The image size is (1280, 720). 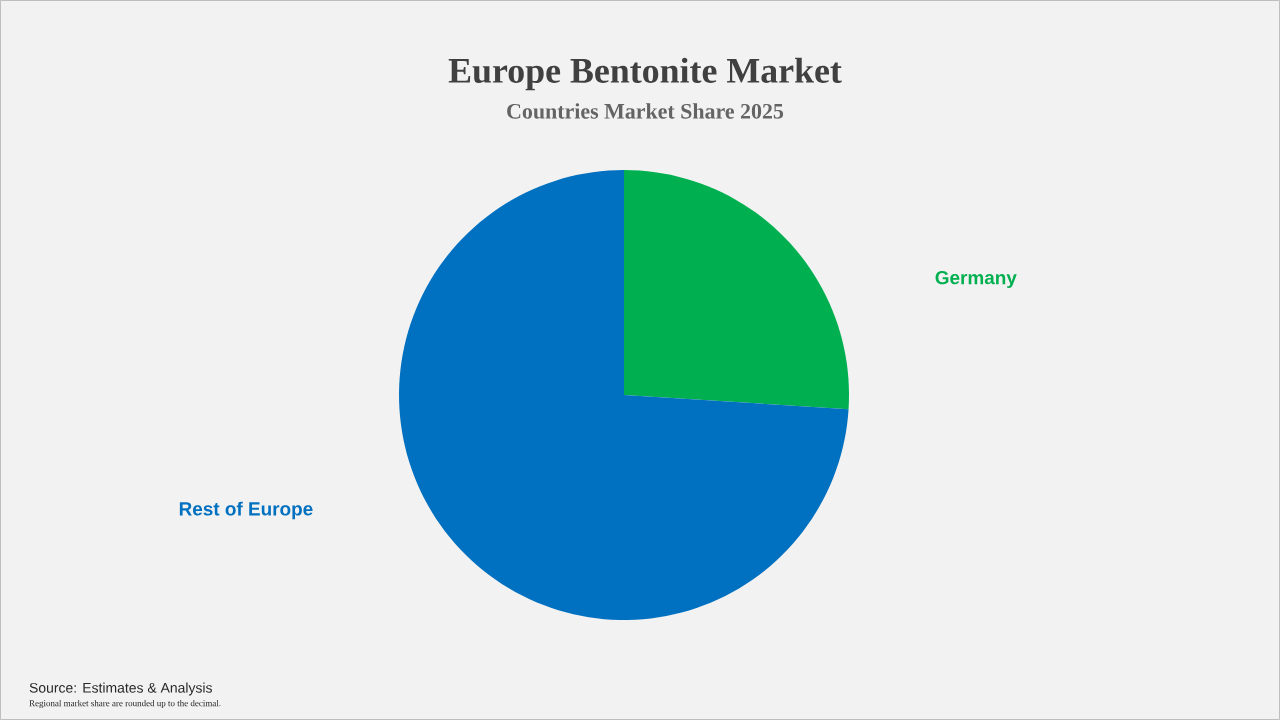 What do you see at coordinates (246, 510) in the screenshot?
I see `slice-label: Rest of Europe` at bounding box center [246, 510].